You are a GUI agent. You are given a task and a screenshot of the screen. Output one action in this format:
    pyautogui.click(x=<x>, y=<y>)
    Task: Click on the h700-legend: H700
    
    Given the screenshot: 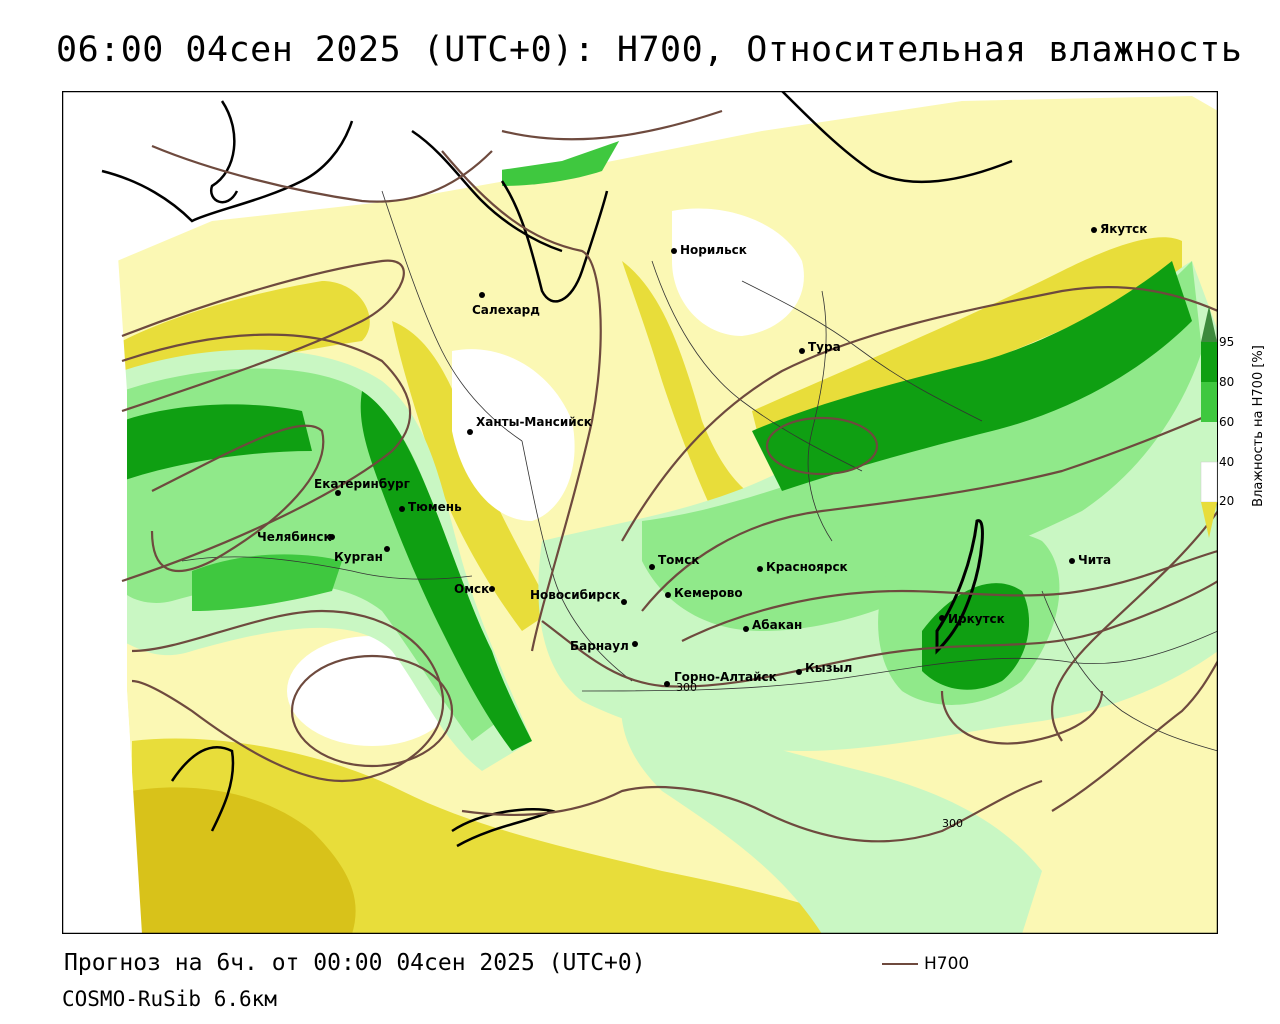 What is the action you would take?
    pyautogui.click(x=925, y=964)
    